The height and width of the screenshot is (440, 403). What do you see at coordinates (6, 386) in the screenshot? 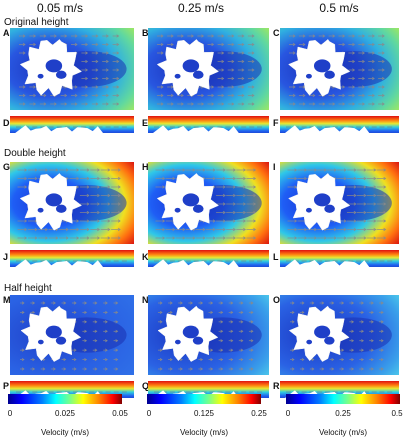
I see `panel-letter-p: P` at bounding box center [6, 386].